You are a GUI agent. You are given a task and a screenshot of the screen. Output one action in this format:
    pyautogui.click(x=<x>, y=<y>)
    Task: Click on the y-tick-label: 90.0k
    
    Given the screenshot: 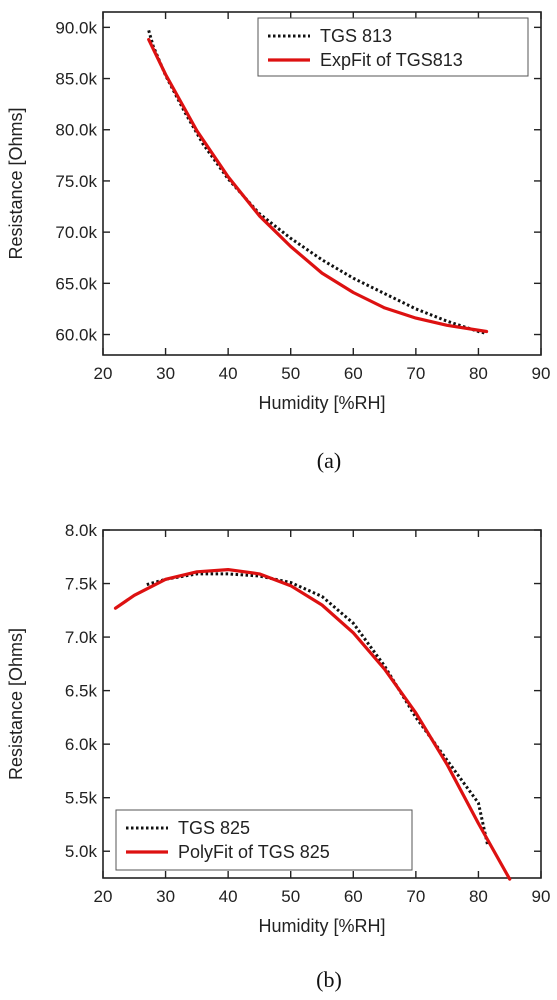 What is the action you would take?
    pyautogui.click(x=76, y=27)
    